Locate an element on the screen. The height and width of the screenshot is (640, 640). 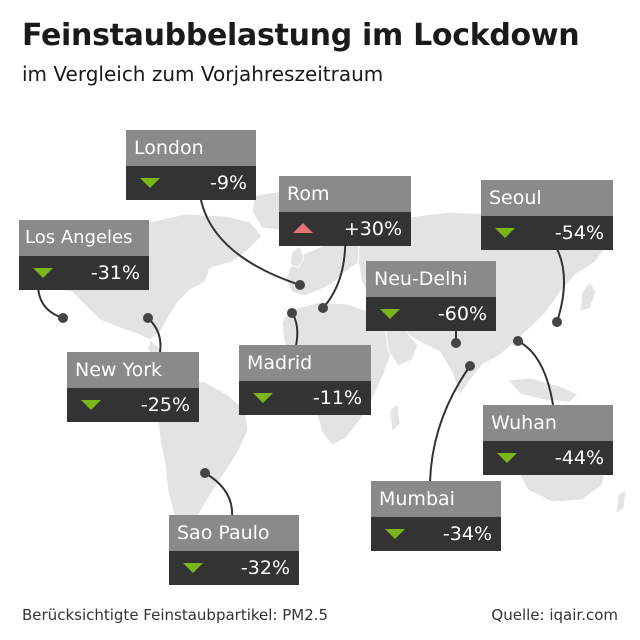
change-value: -9% is located at coordinates (228, 183).